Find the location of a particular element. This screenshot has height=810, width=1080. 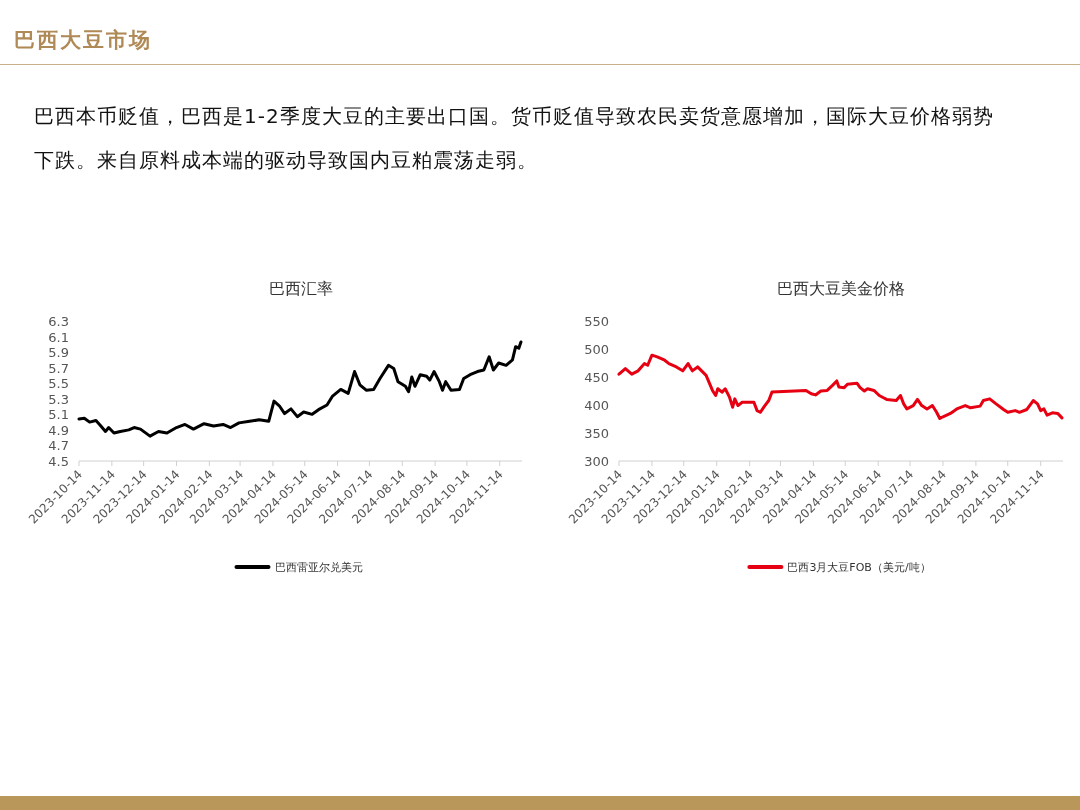

y-tick-label: 6.3 is located at coordinates (58, 321).